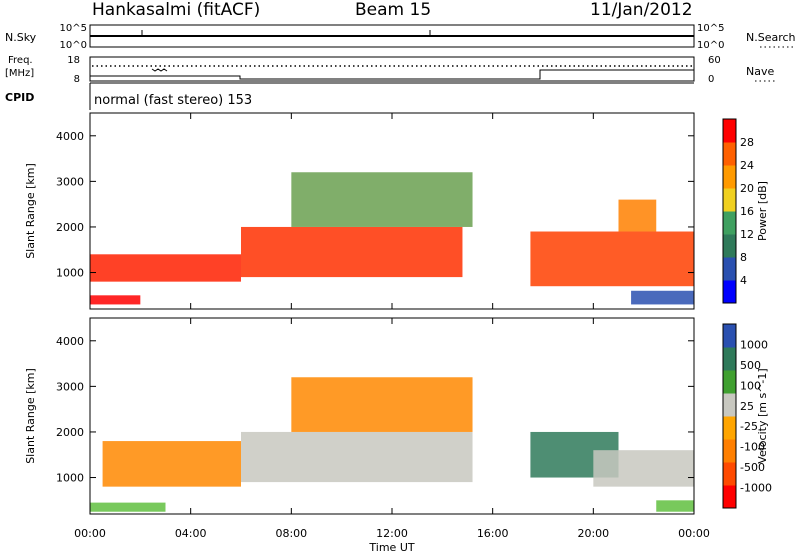 This screenshot has width=800, height=554. I want to click on colorbar-tick-label: 24, so click(747, 165).